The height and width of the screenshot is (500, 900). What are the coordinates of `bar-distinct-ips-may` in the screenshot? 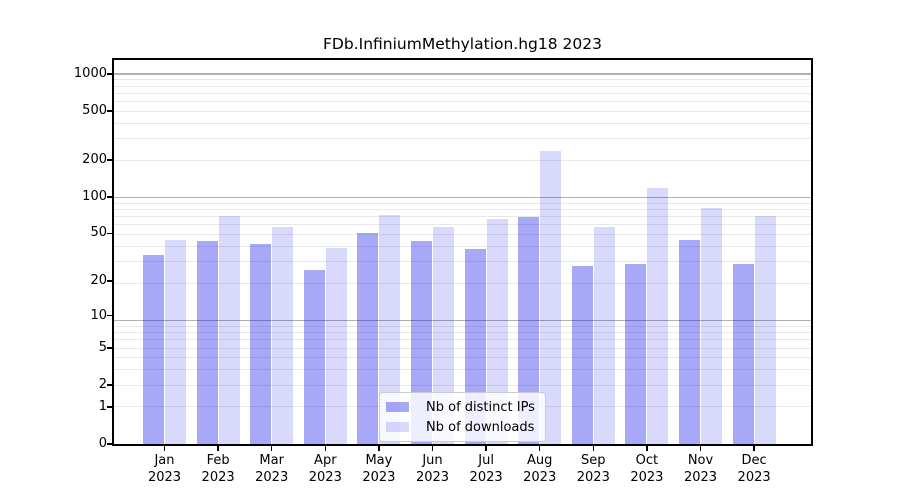 It's located at (368, 338).